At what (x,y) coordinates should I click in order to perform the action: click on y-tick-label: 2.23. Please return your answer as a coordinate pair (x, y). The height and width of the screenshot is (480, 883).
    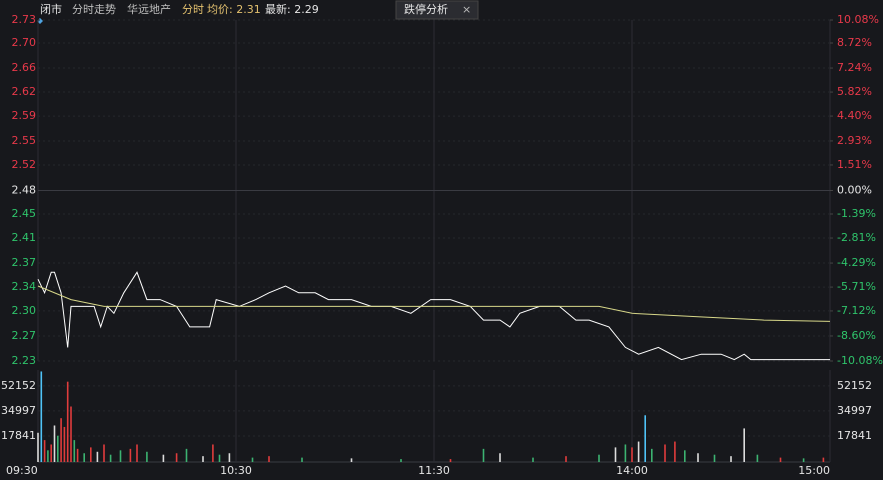
    Looking at the image, I should click on (24, 360).